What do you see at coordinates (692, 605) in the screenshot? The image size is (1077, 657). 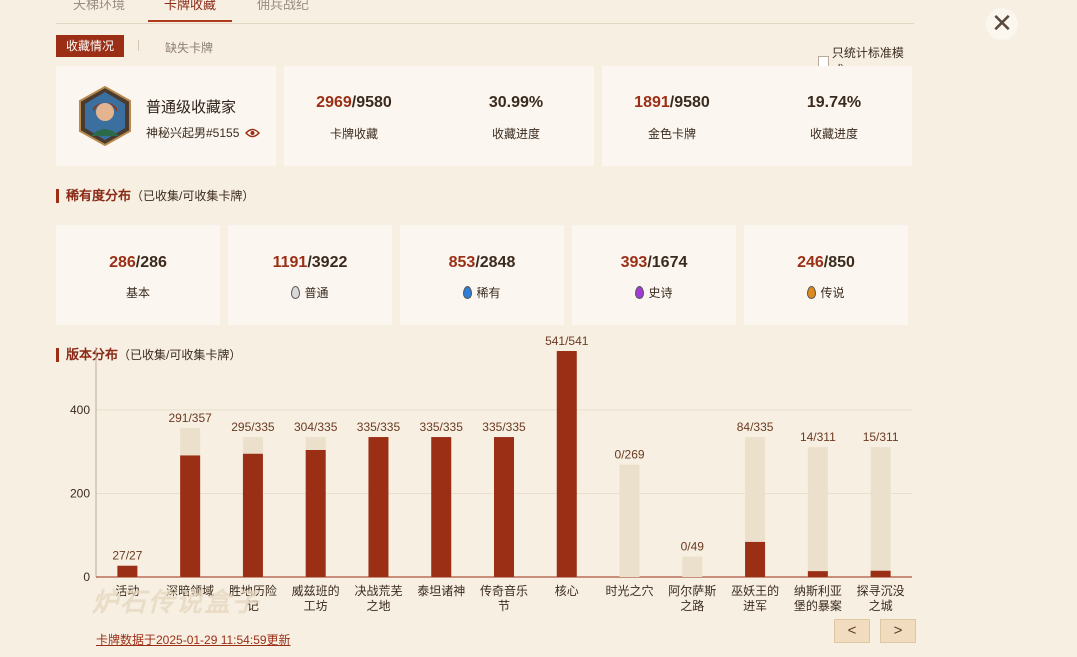 I see `x-tick-label: 之路` at bounding box center [692, 605].